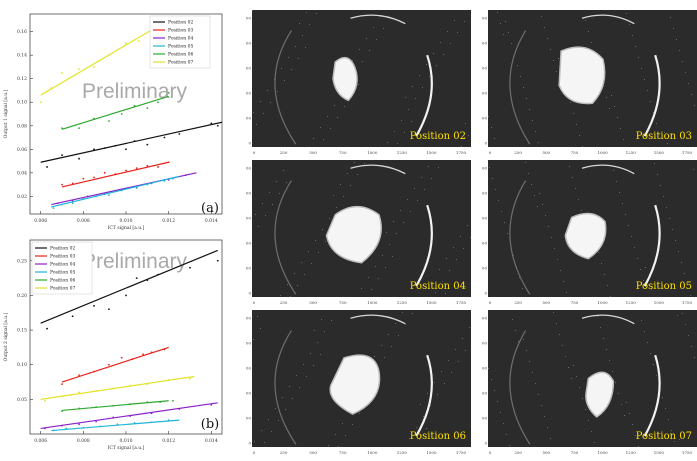 This screenshot has width=697, height=461. Describe the element at coordinates (62, 249) in the screenshot. I see `legend-label: Position 02` at that location.